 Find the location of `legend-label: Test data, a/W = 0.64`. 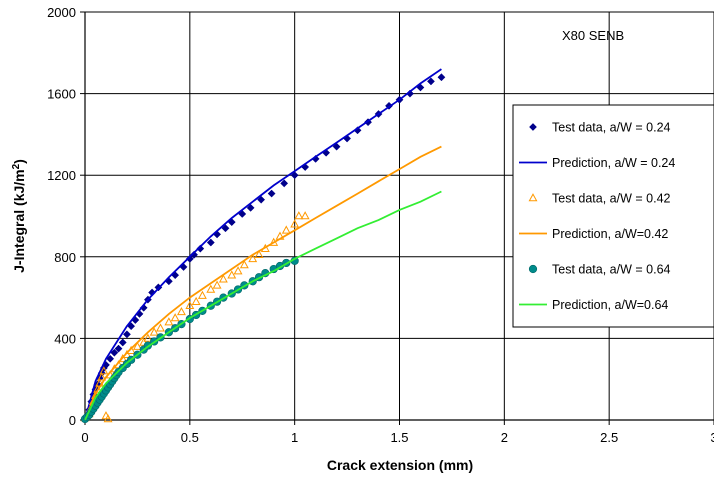

legend-label: Test data, a/W = 0.64 is located at coordinates (611, 270).